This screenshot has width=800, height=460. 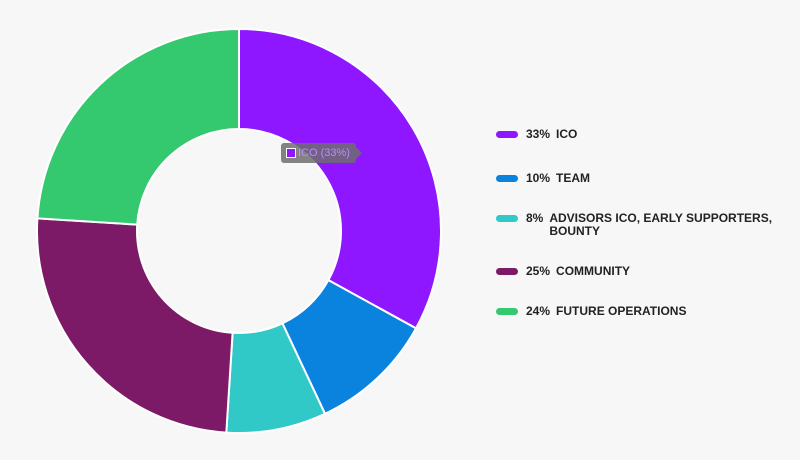 I want to click on slice-tooltip: ICO (33%), so click(x=321, y=153).